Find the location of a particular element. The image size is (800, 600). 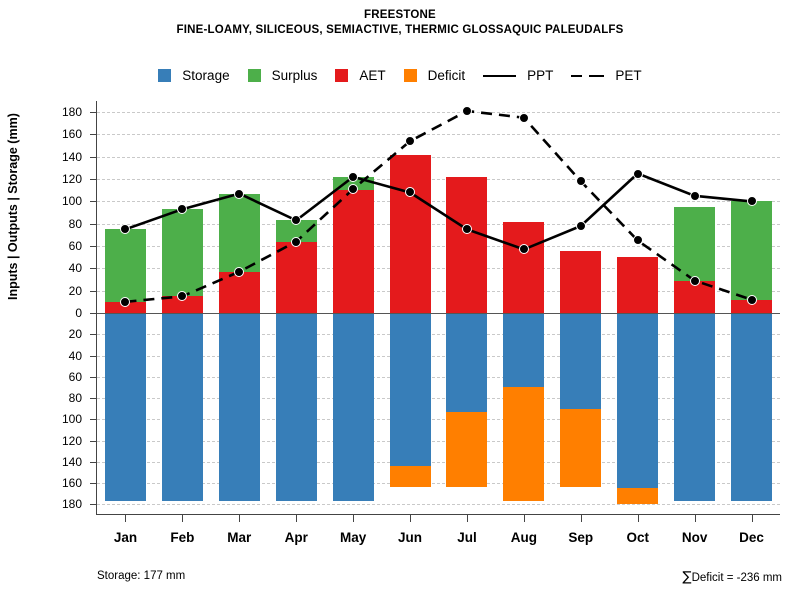

data-point-pet-apr is located at coordinates (296, 241).